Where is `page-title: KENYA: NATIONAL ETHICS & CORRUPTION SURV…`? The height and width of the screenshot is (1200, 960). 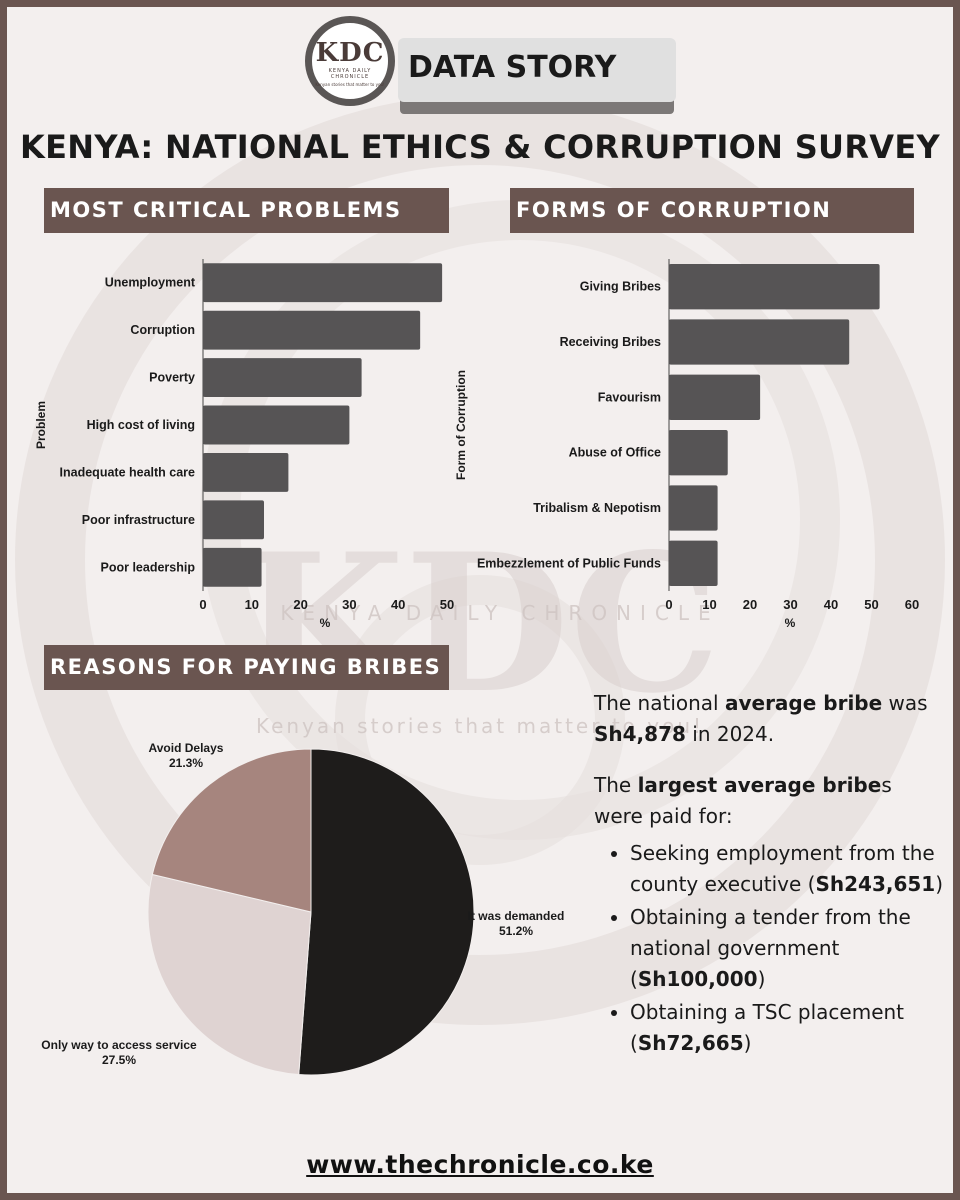 page-title: KENYA: NATIONAL ETHICS & CORRUPTION SURV… is located at coordinates (480, 147).